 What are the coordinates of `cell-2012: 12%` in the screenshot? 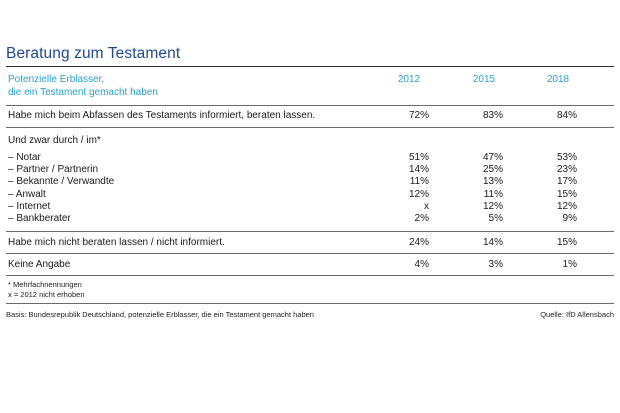 It's located at (418, 194).